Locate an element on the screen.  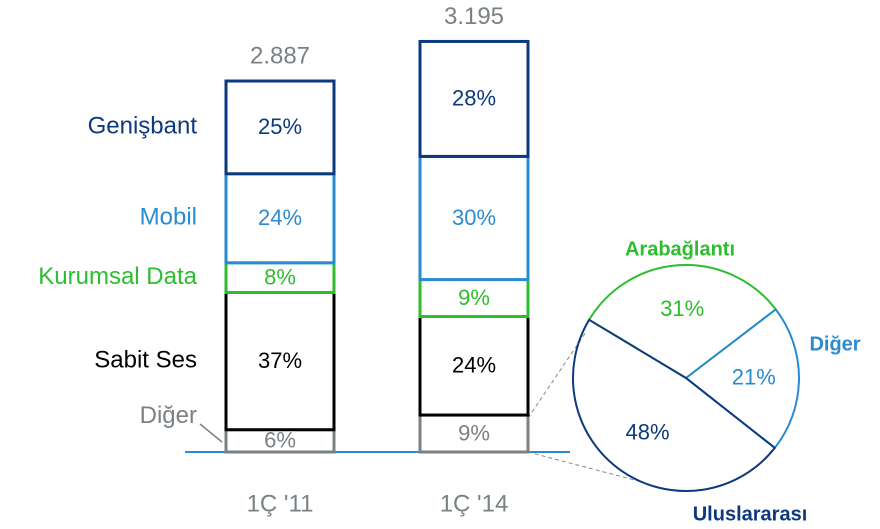
value-label: 6% is located at coordinates (280, 440).